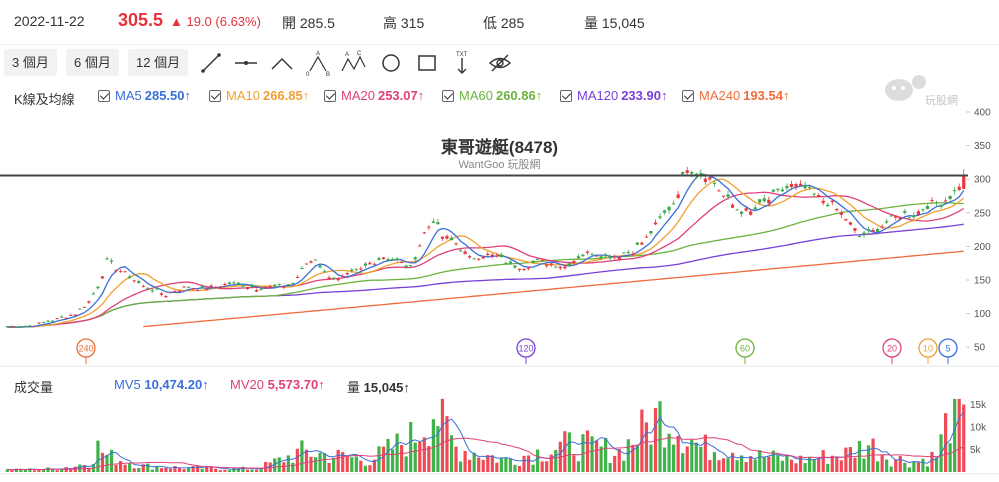 The image size is (999, 482). What do you see at coordinates (167, 95) in the screenshot?
I see `ma-value: 285.50↑` at bounding box center [167, 95].